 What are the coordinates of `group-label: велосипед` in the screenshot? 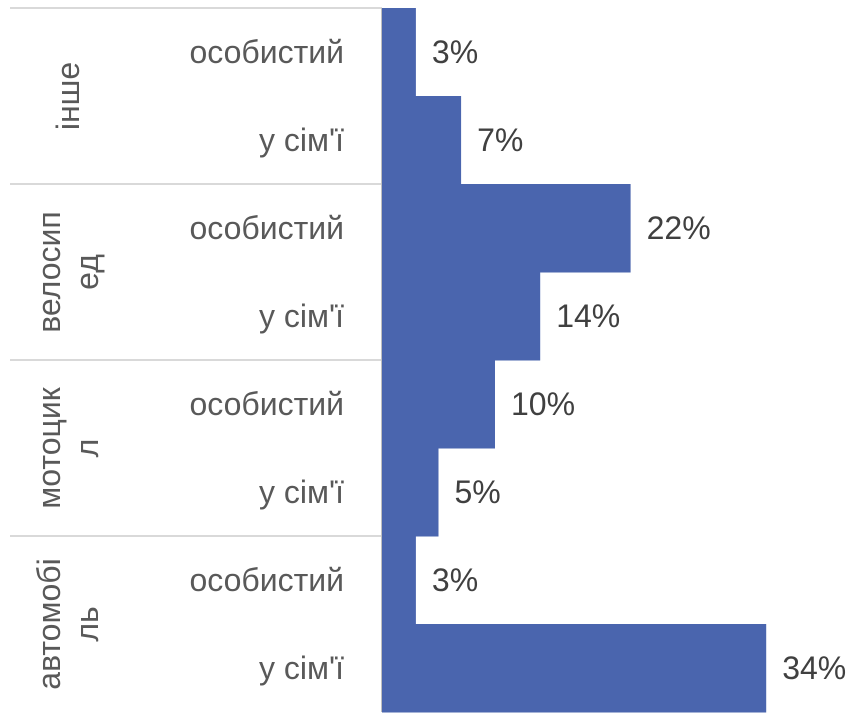 It's located at (68, 271).